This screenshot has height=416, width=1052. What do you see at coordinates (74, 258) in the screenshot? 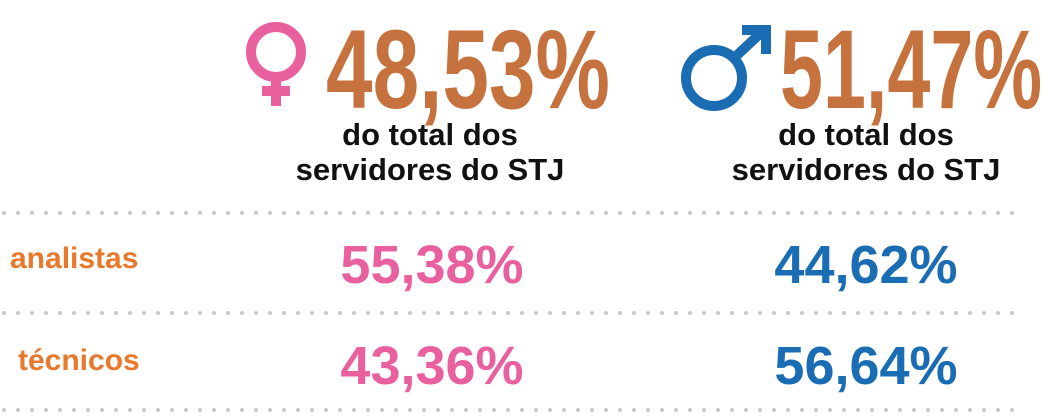
I see `row-label: analistas` at bounding box center [74, 258].